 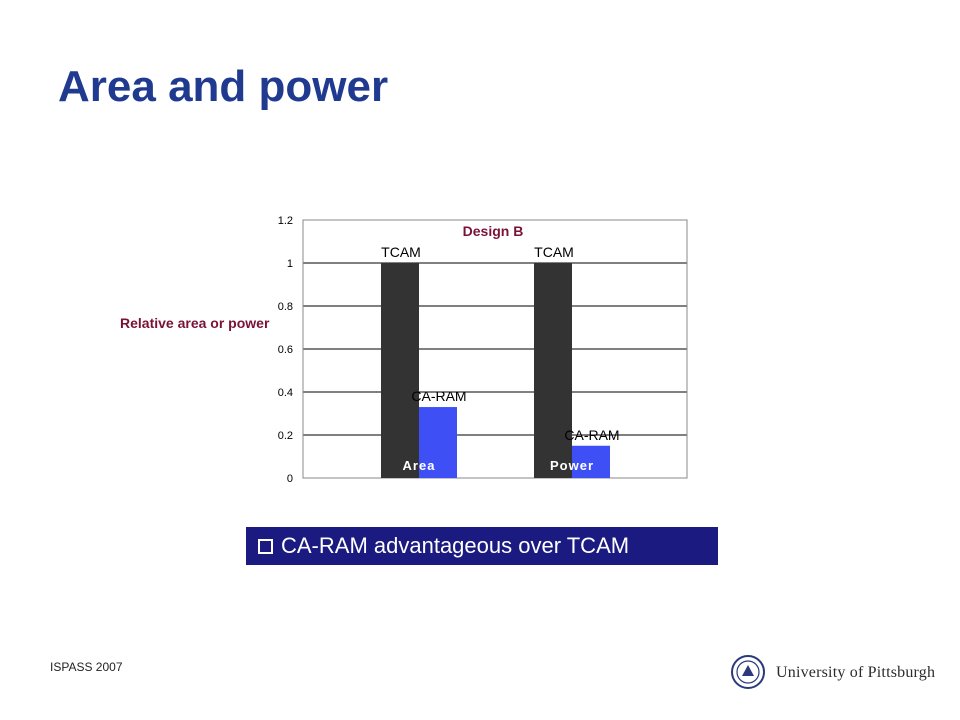 What do you see at coordinates (86, 667) in the screenshot?
I see `footer-conference-label: ISPASS 2007` at bounding box center [86, 667].